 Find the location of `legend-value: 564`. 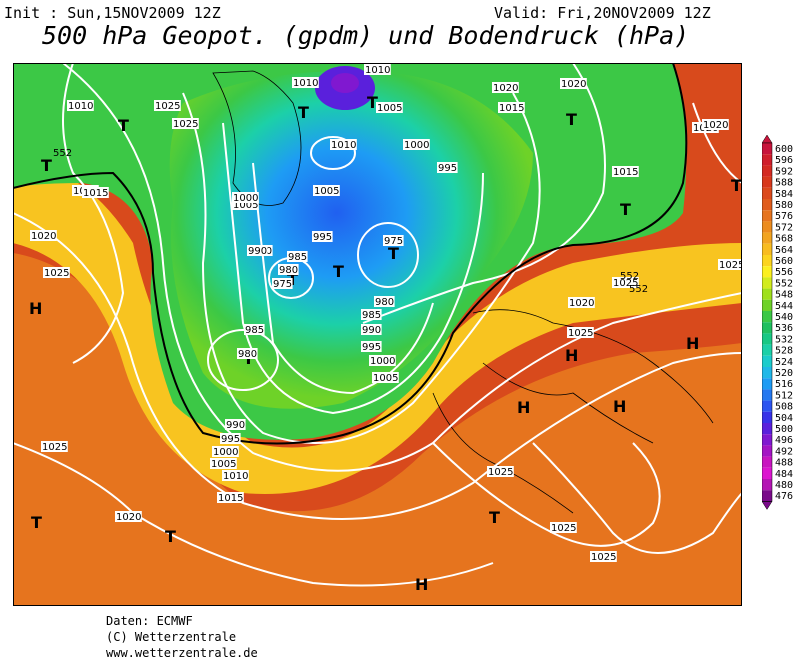

legend-value: 564 is located at coordinates (784, 250).